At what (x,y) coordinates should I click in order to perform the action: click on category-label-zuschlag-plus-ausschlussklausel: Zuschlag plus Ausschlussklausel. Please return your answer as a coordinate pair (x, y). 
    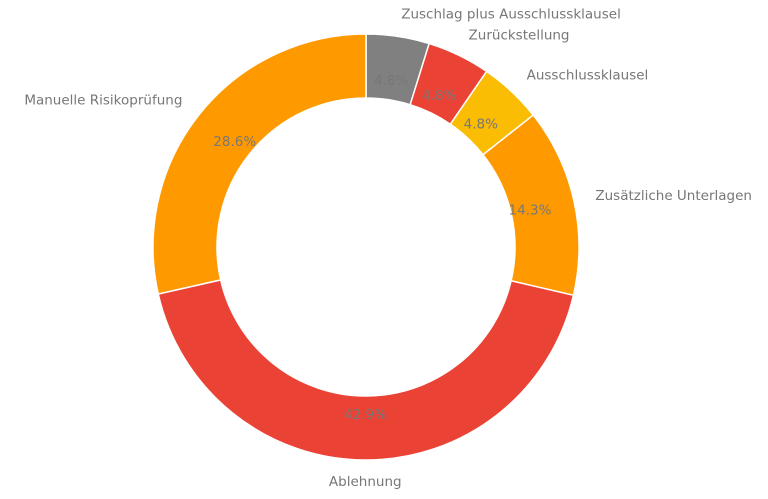
    Looking at the image, I should click on (511, 15).